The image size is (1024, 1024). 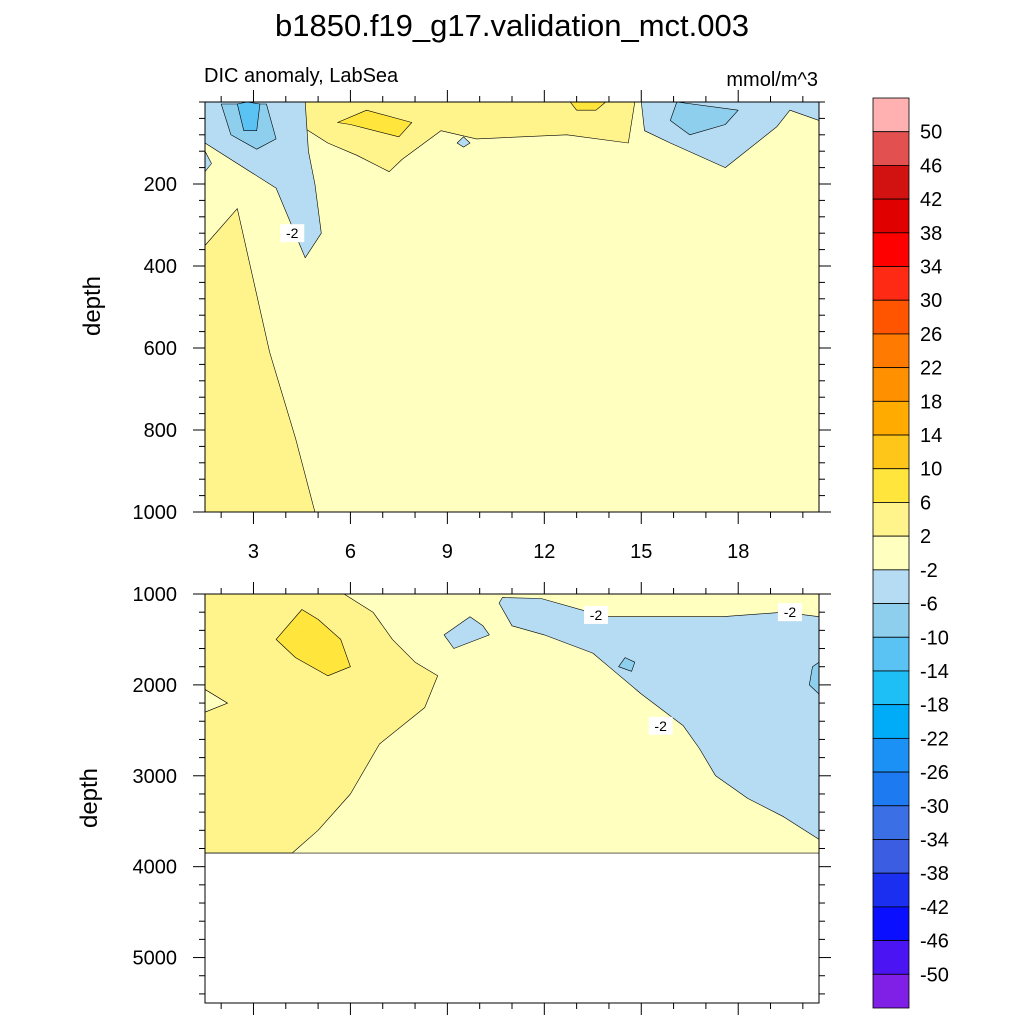 I want to click on colorbar-label: 38, so click(x=931, y=234).